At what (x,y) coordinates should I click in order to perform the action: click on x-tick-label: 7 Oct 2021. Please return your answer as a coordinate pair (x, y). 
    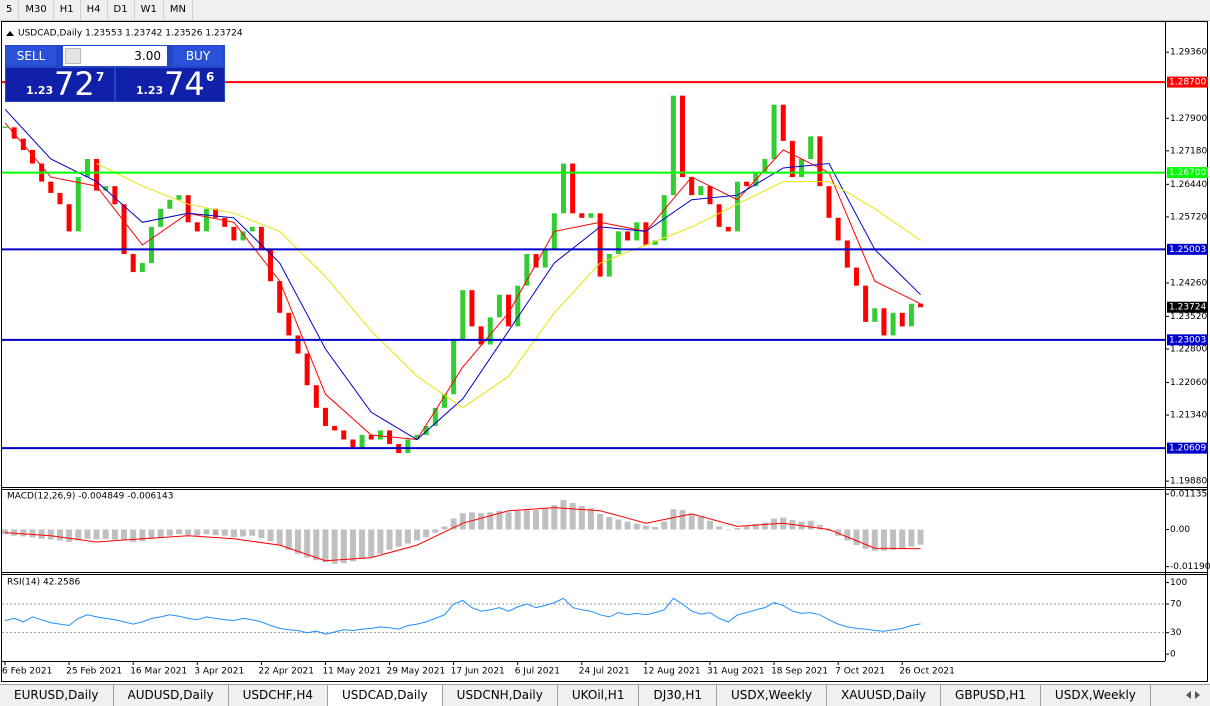
    Looking at the image, I should click on (860, 672).